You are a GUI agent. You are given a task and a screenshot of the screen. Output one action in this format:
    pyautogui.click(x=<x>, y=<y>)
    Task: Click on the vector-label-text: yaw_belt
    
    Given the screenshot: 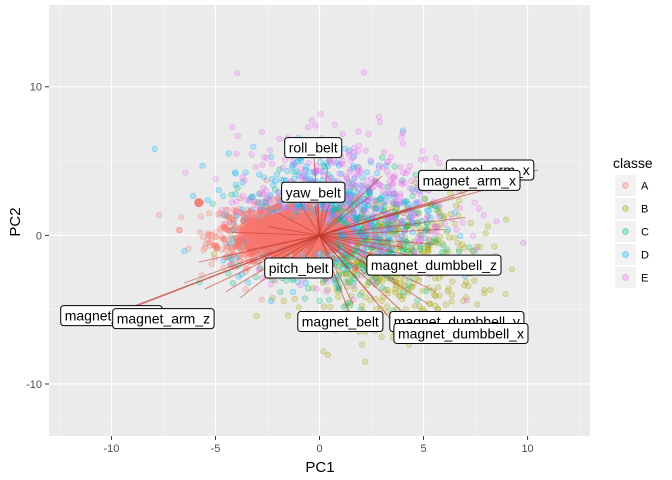 What is the action you would take?
    pyautogui.click(x=313, y=192)
    